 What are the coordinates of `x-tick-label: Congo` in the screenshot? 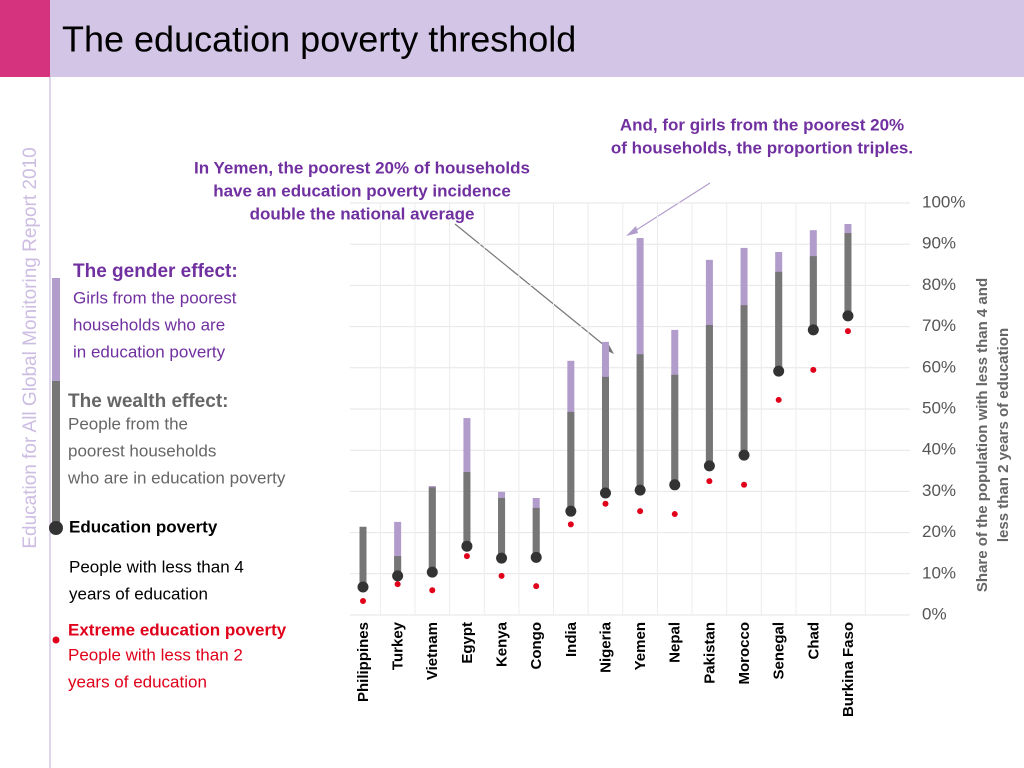 It's located at (536, 645).